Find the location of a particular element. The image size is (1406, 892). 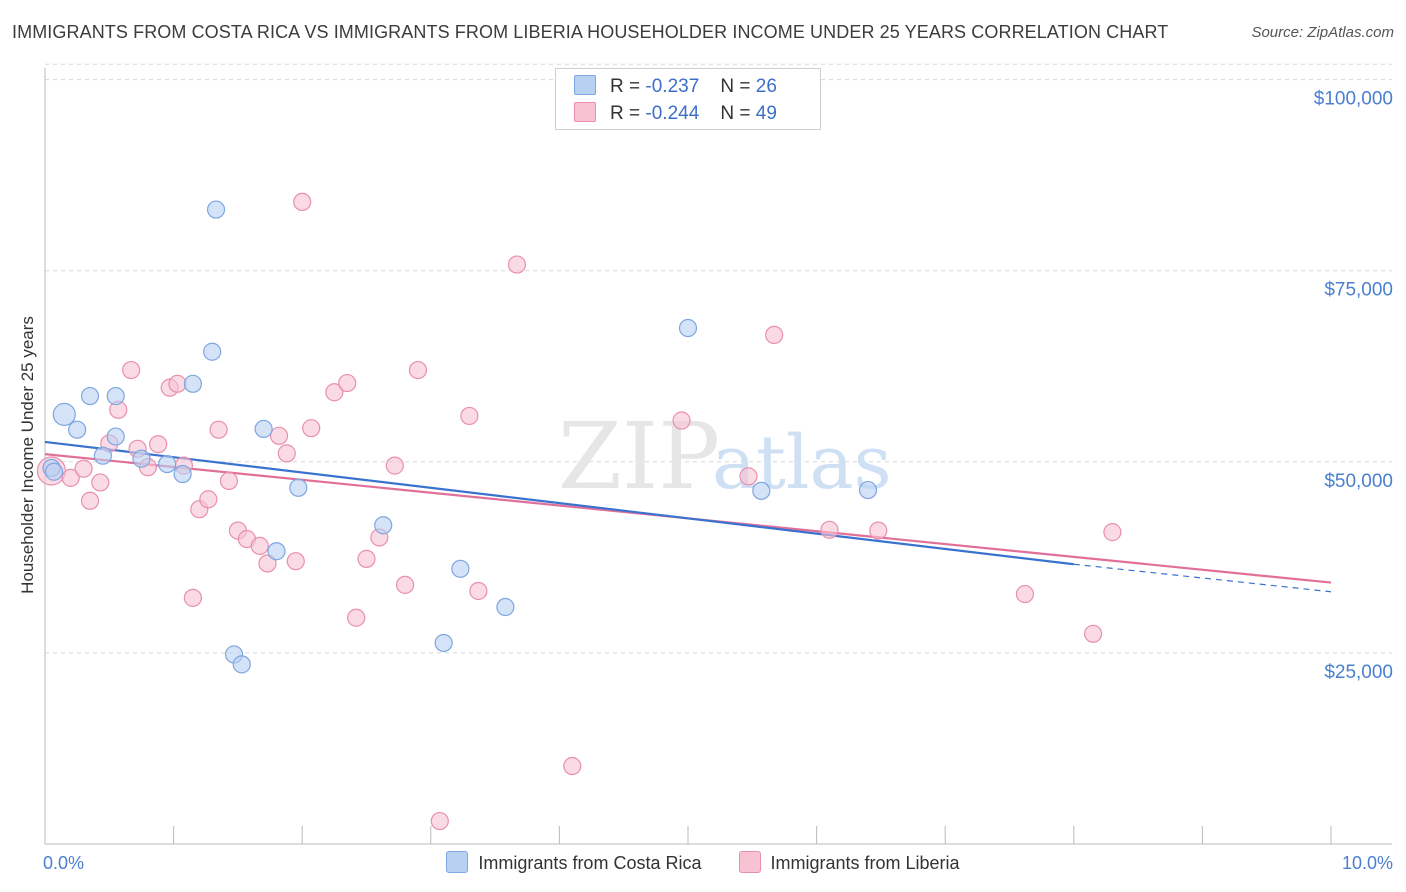

r-value-liberia: -0.244 is located at coordinates (672, 113).